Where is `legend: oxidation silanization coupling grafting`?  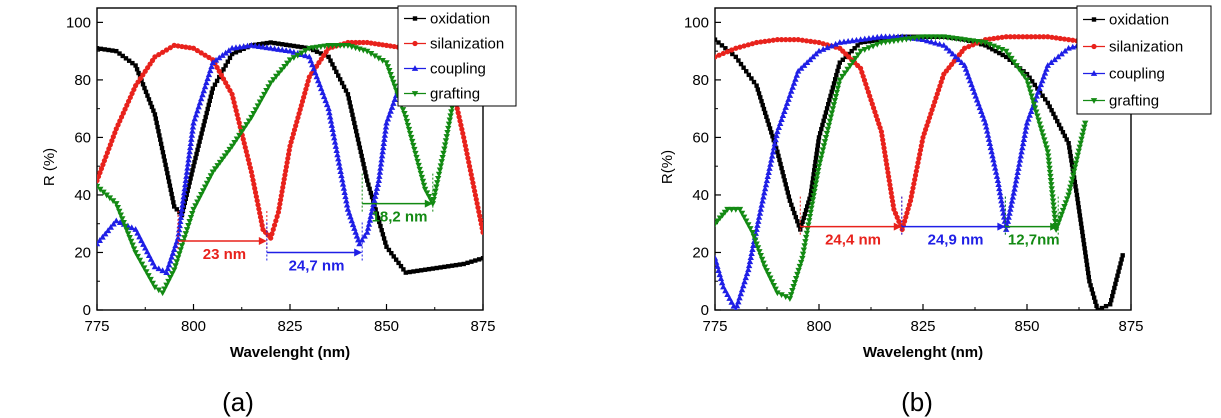 legend: oxidation silanization coupling grafting is located at coordinates (1144, 60).